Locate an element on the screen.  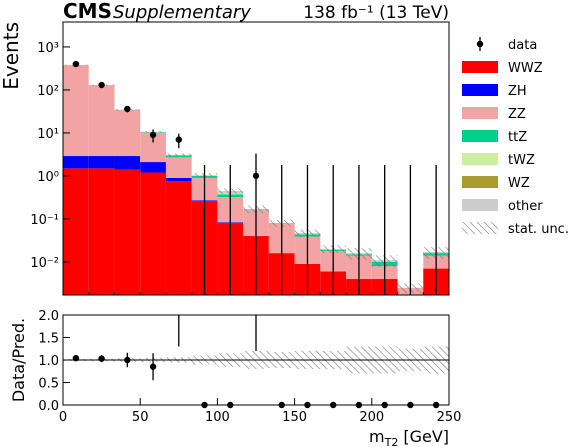
legend-label: stat. unc. is located at coordinates (538, 229).